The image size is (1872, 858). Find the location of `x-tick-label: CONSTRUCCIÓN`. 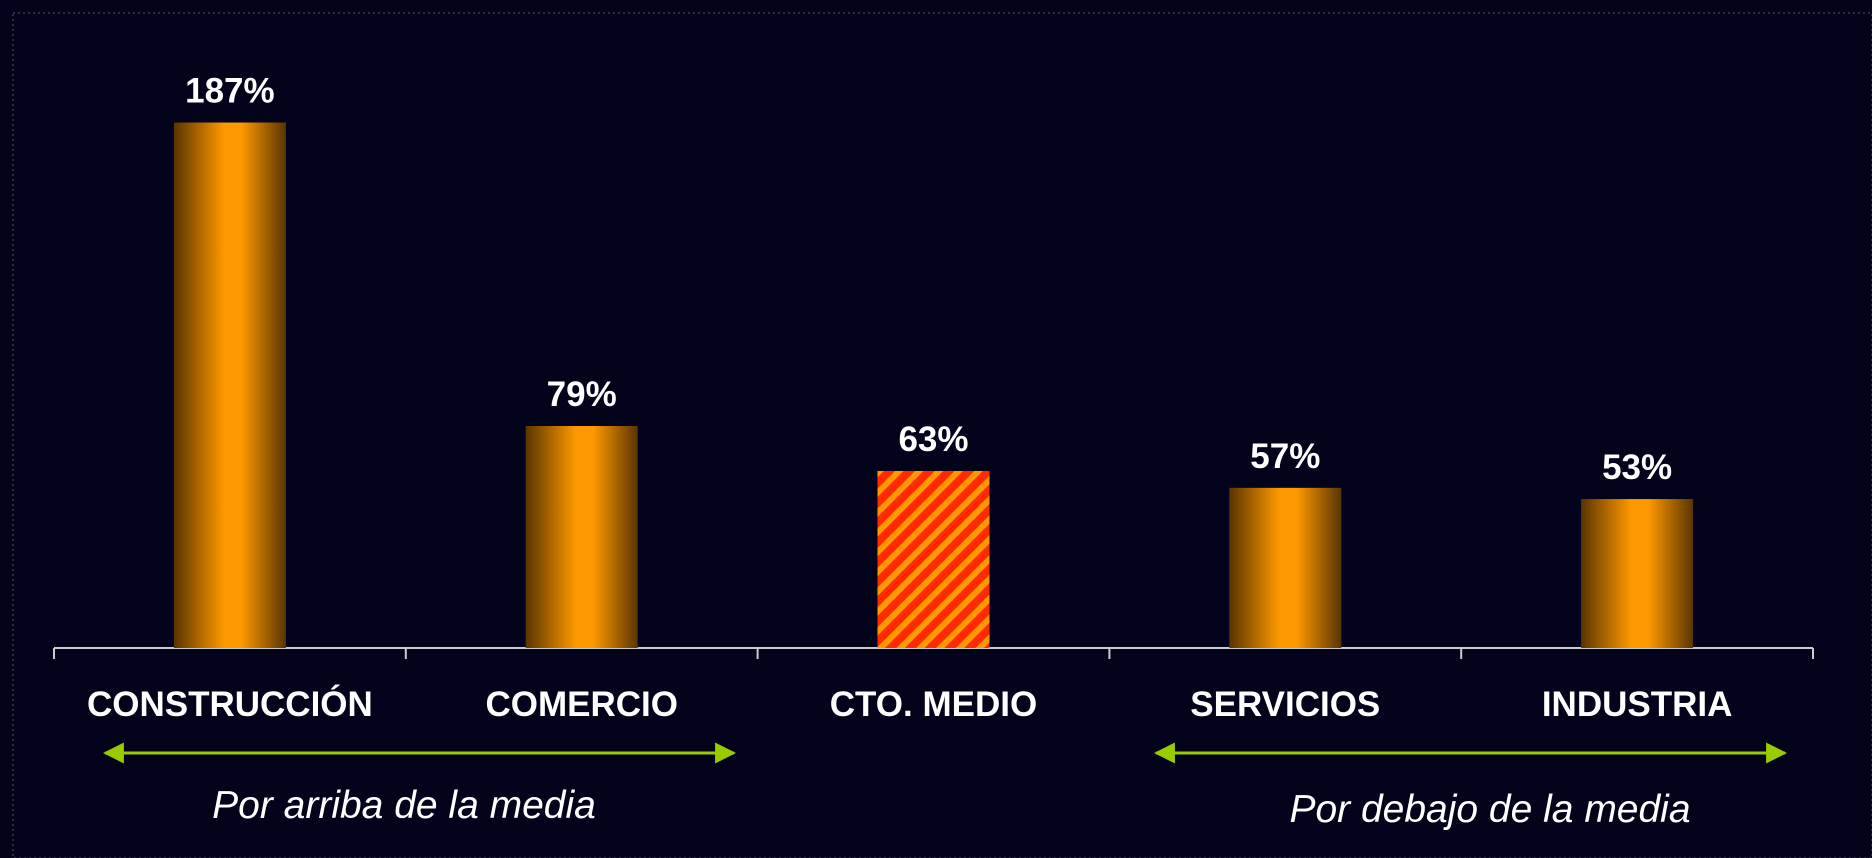

x-tick-label: CONSTRUCCIÓN is located at coordinates (230, 704).